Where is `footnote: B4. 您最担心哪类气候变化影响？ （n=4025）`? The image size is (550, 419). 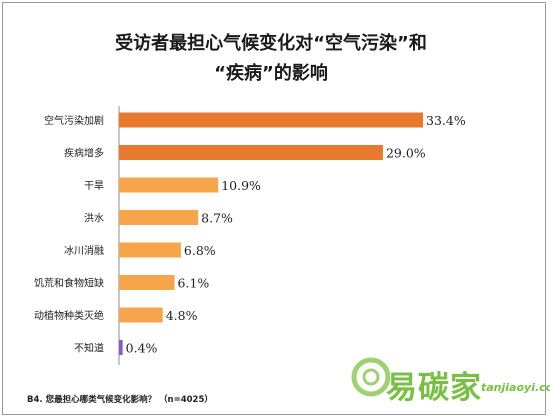
footnote: B4. 您最担心哪类气候变化影响？ （n=4025） is located at coordinates (120, 400).